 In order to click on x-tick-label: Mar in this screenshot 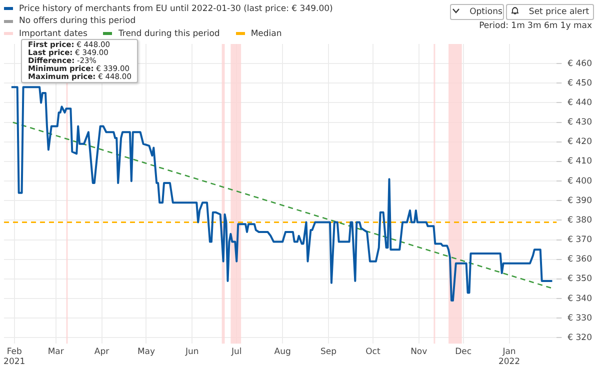, I will do `click(56, 351)`.